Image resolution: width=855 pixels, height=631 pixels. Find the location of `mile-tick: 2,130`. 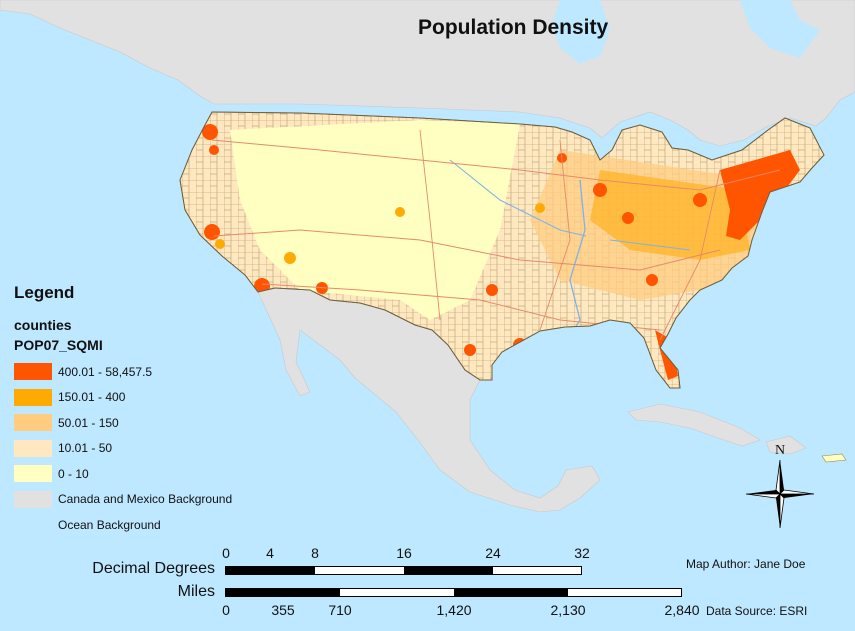

mile-tick: 2,130 is located at coordinates (568, 610).